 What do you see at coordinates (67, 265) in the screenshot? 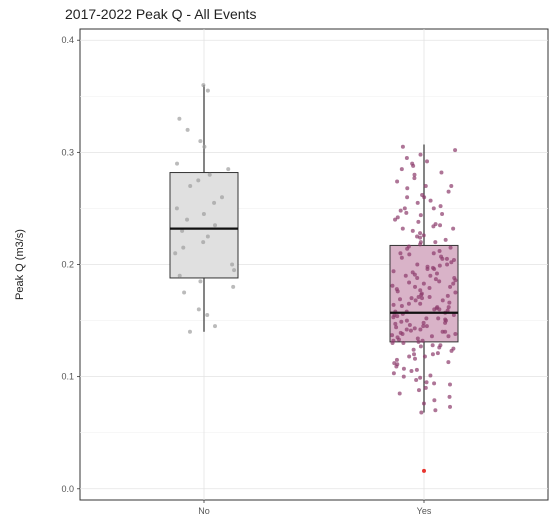
I see `y-tick-label: 0.2` at bounding box center [67, 265].